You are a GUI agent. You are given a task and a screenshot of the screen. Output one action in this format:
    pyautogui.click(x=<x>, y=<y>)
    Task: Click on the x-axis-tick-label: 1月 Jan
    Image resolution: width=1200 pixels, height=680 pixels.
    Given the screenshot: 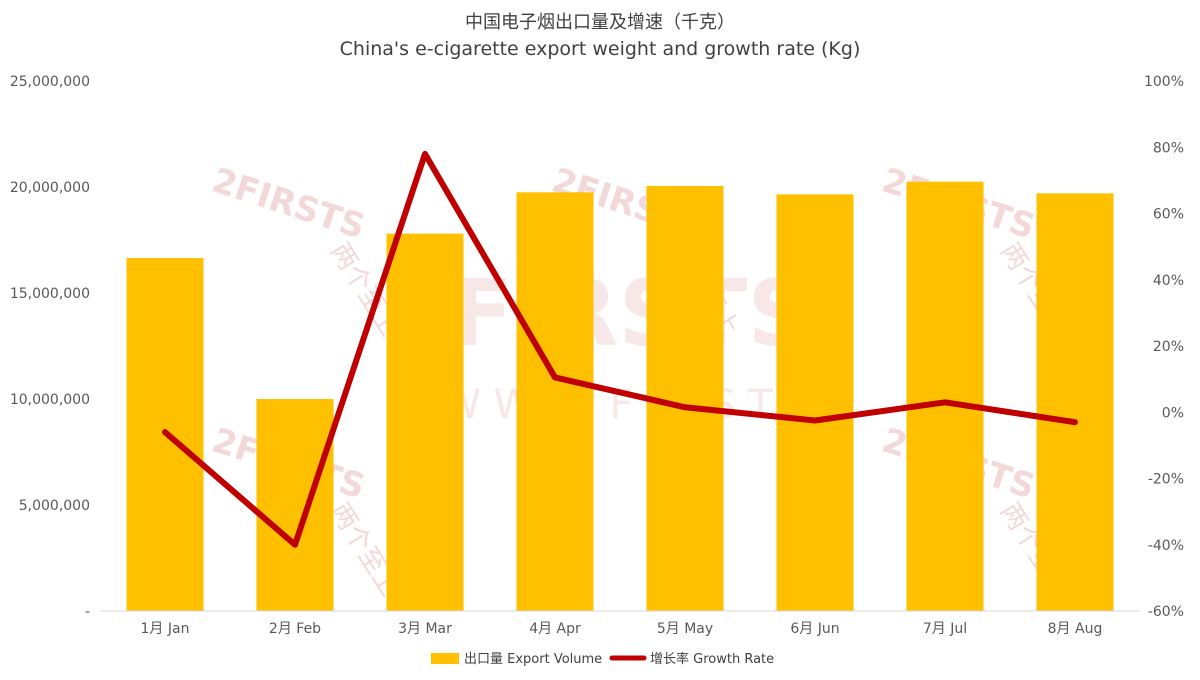 What is the action you would take?
    pyautogui.click(x=165, y=629)
    